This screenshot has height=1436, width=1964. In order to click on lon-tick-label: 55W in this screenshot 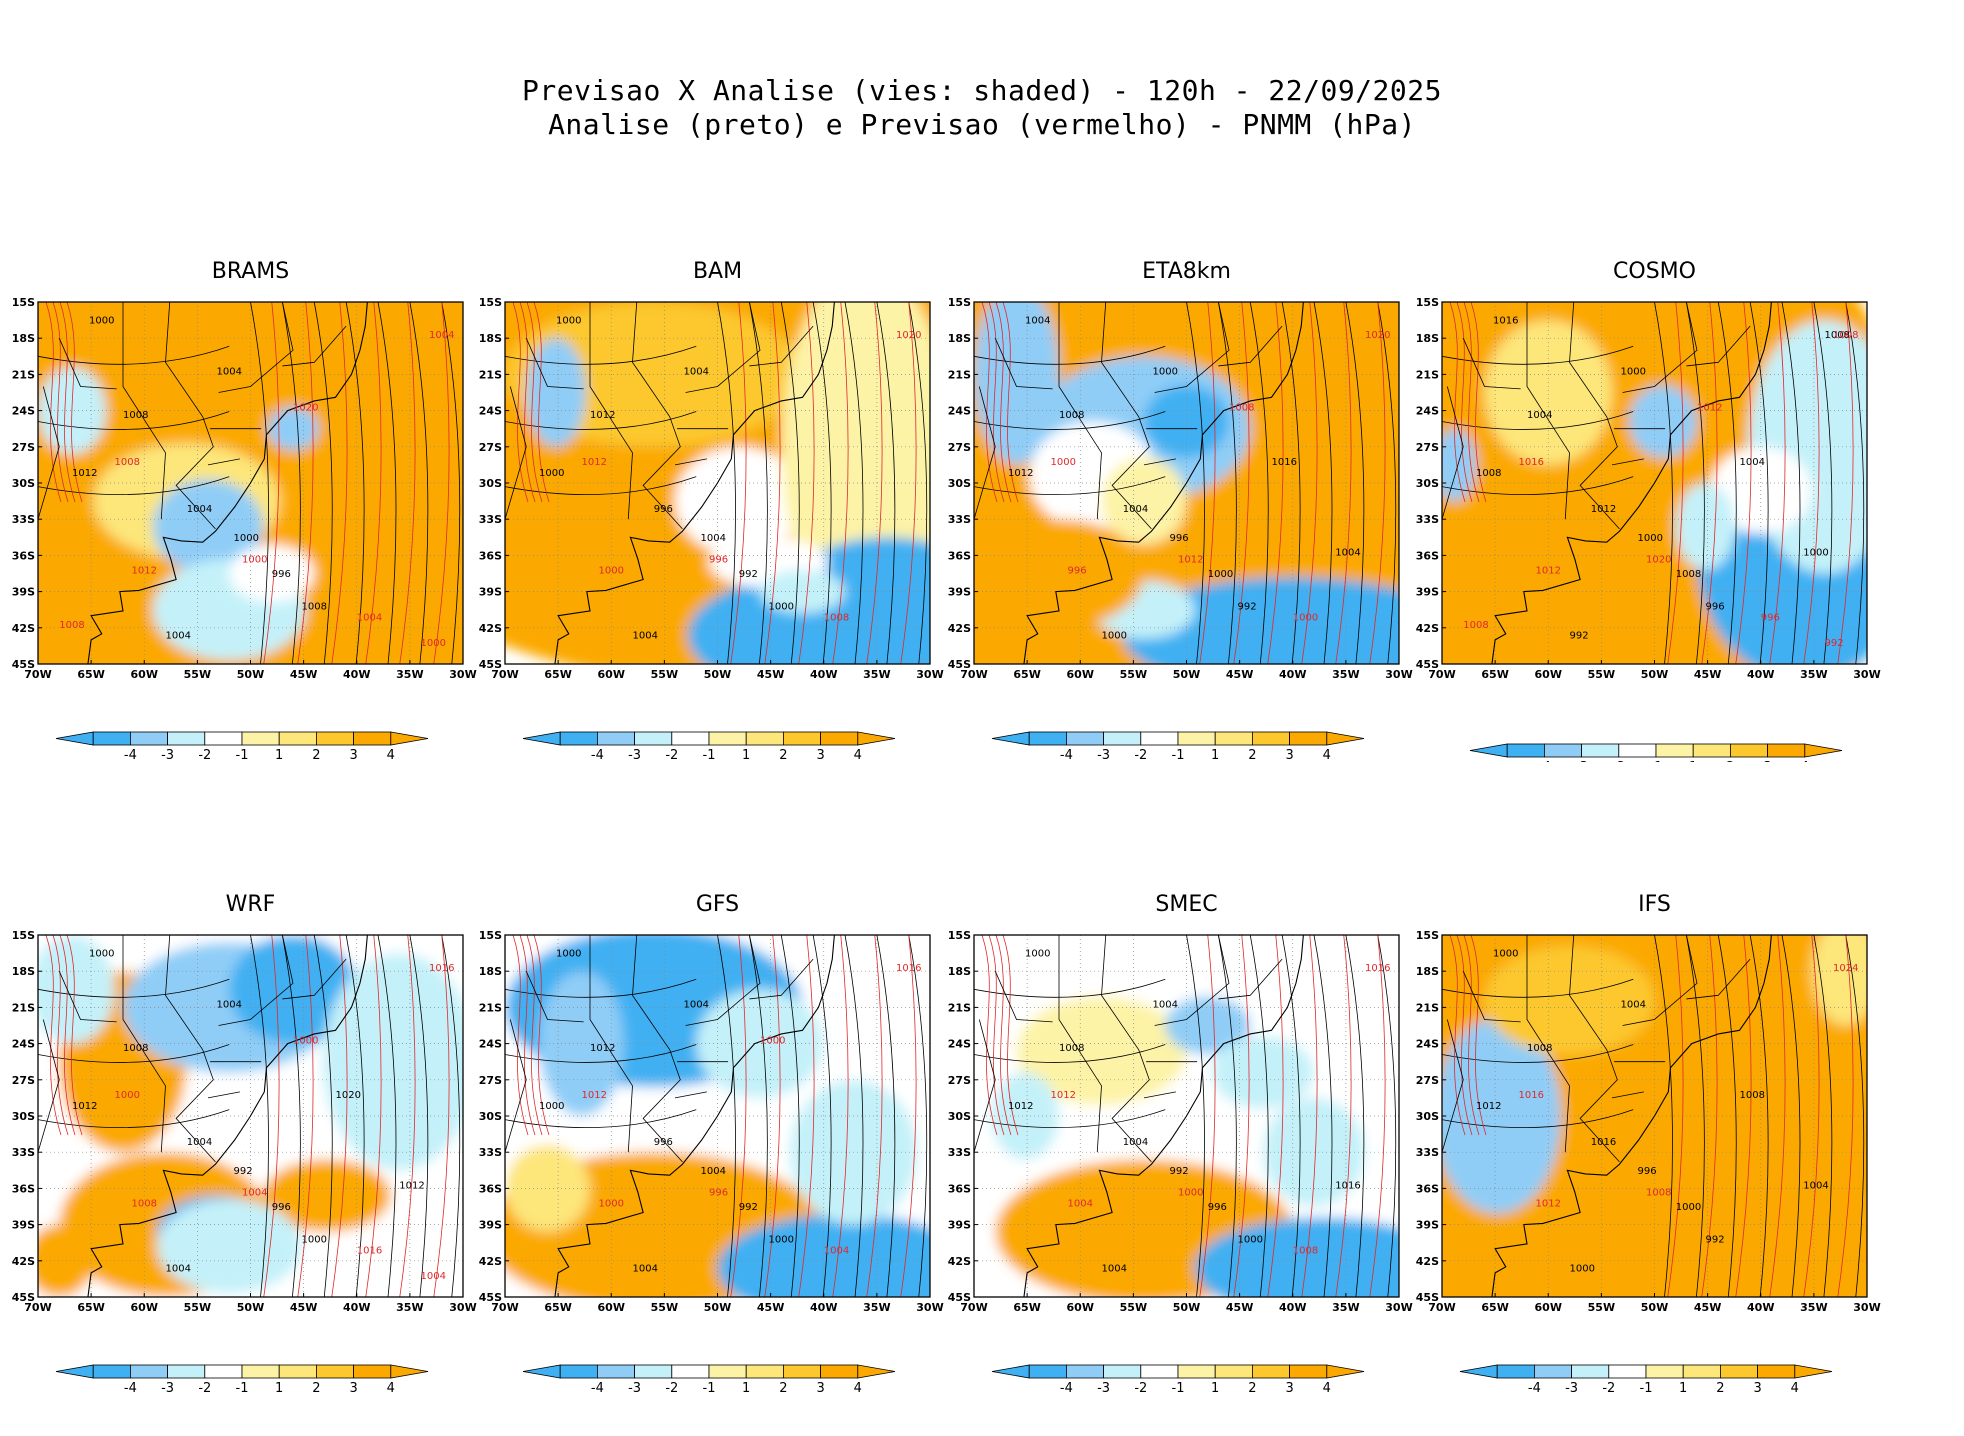, I will do `click(197, 674)`.